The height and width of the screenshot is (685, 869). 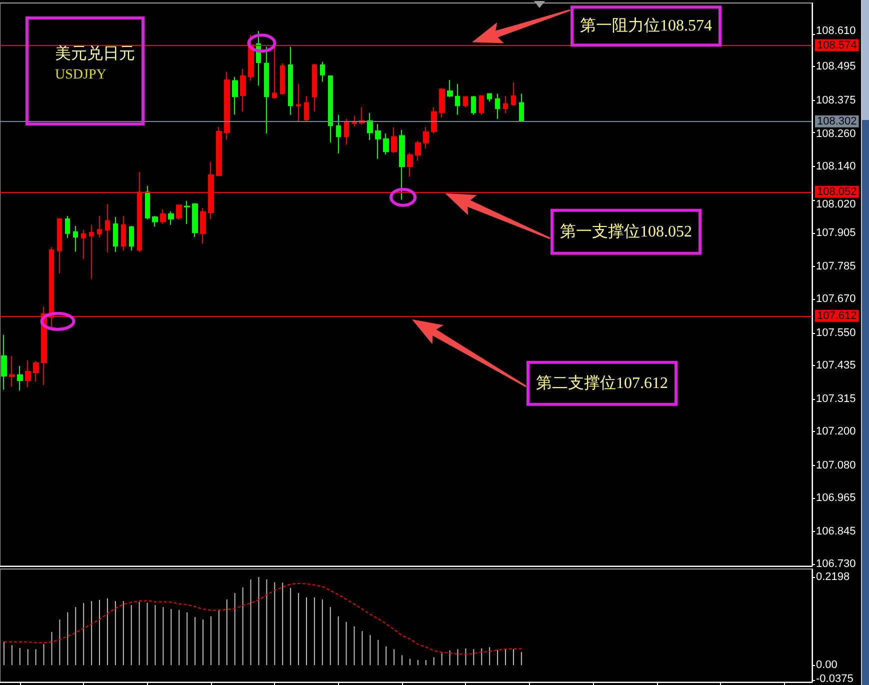 I want to click on y-tick-label: 107.200, so click(x=836, y=432).